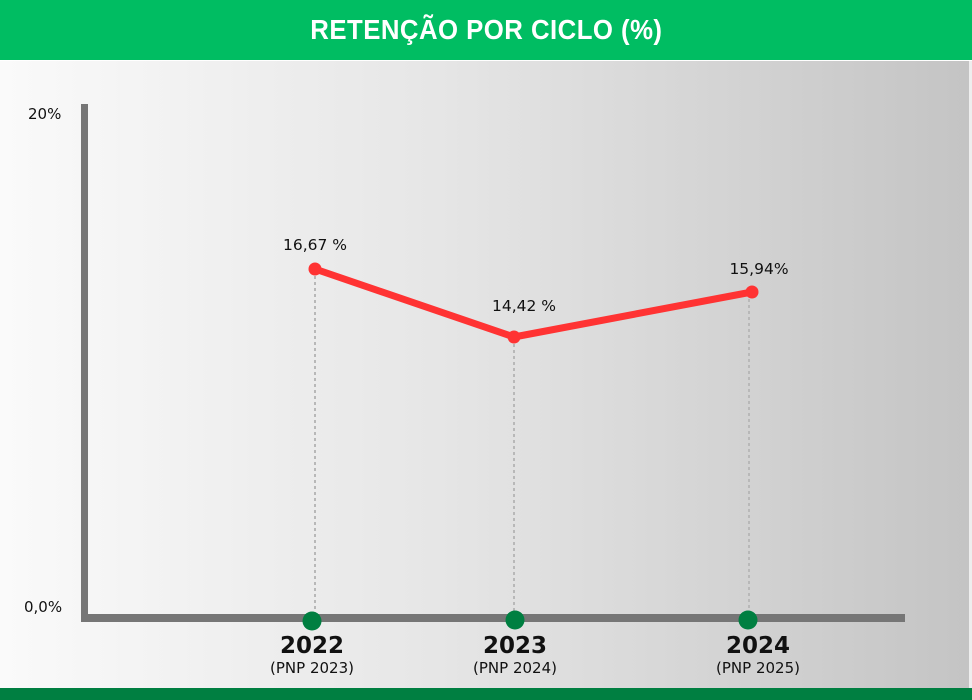  I want to click on x-label-2023: 2023 (PNP 2024), so click(515, 655).